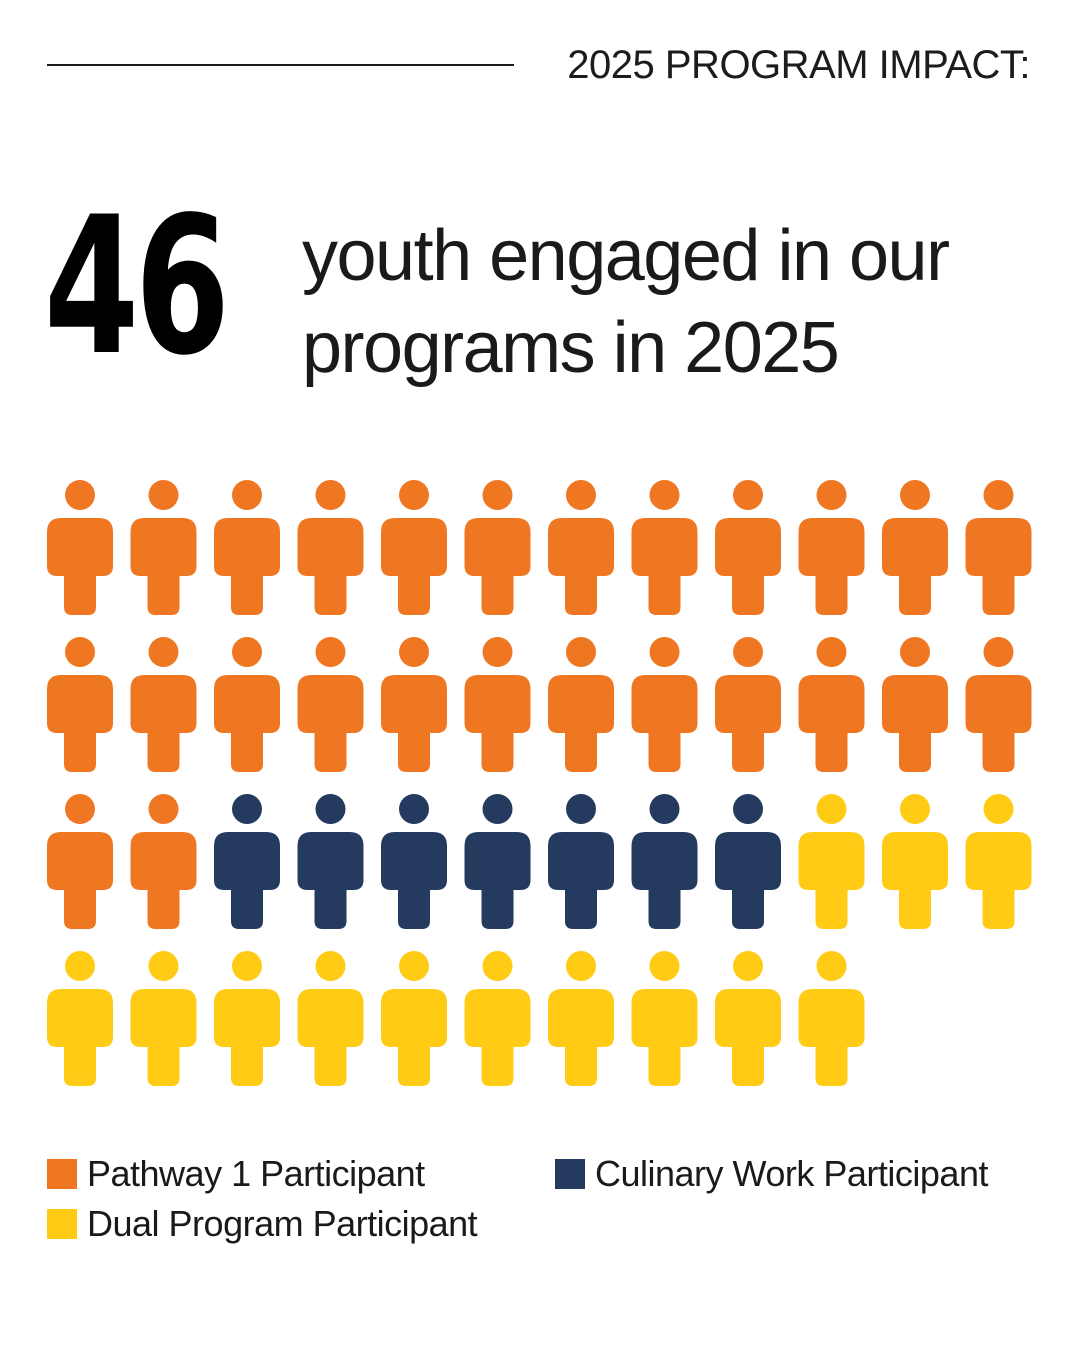 This screenshot has width=1080, height=1350. What do you see at coordinates (570, 1174) in the screenshot?
I see `legend-swatch-culinary` at bounding box center [570, 1174].